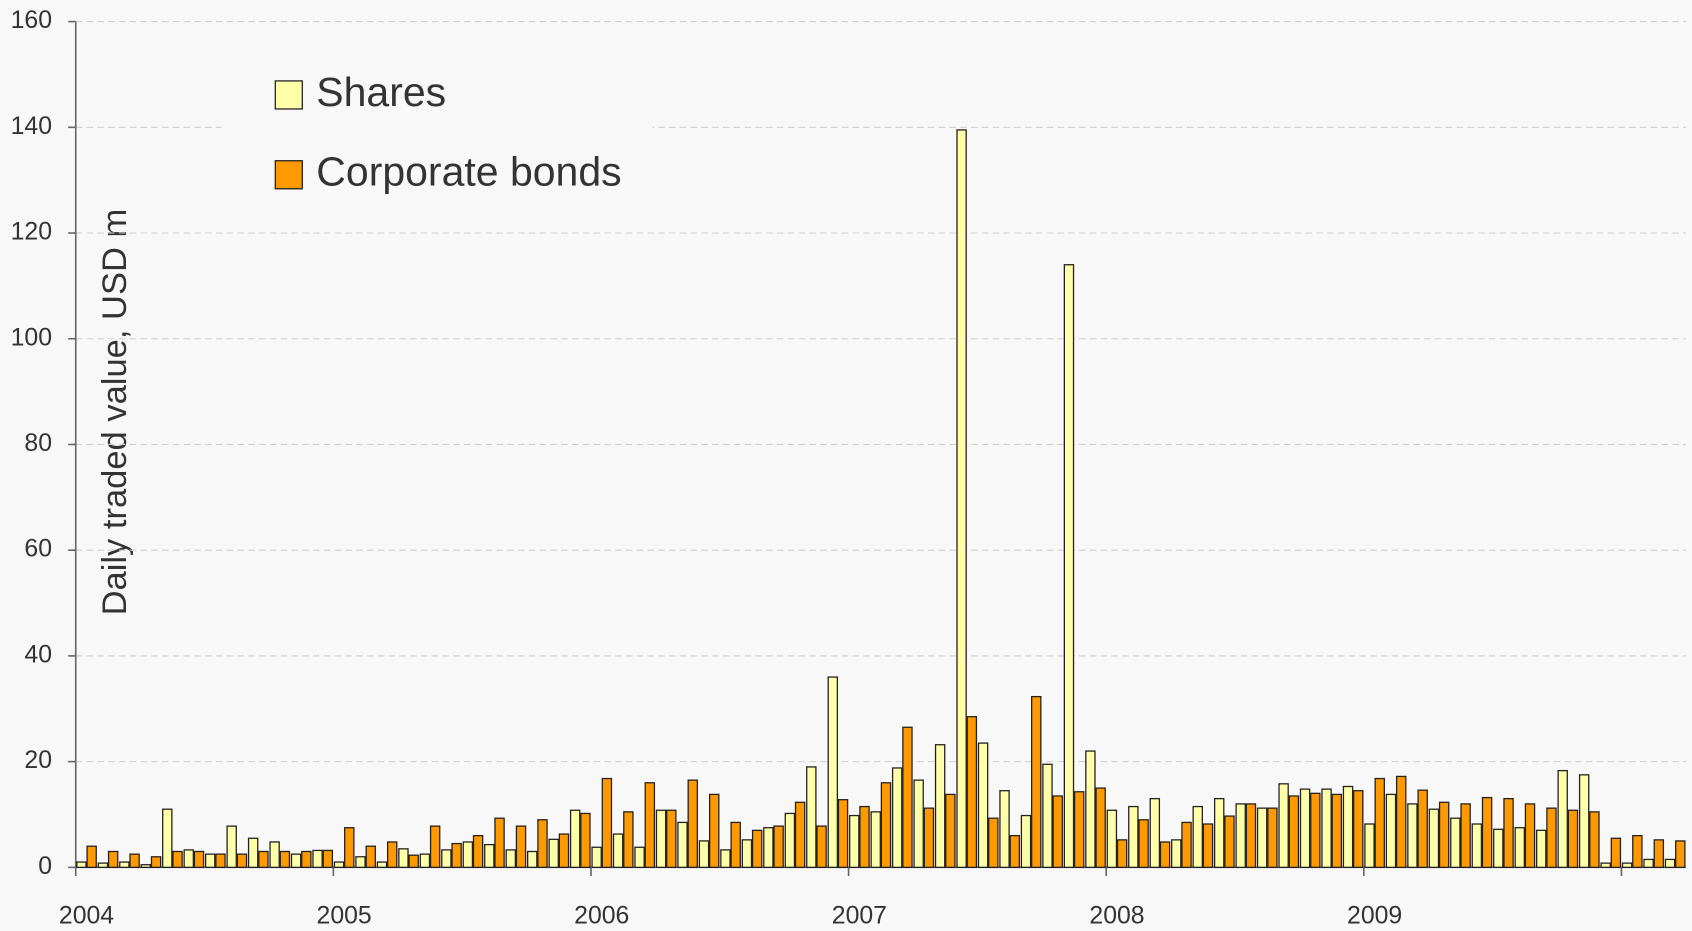 The height and width of the screenshot is (931, 1692). Describe the element at coordinates (381, 92) in the screenshot. I see `legend-label: Shares` at that location.